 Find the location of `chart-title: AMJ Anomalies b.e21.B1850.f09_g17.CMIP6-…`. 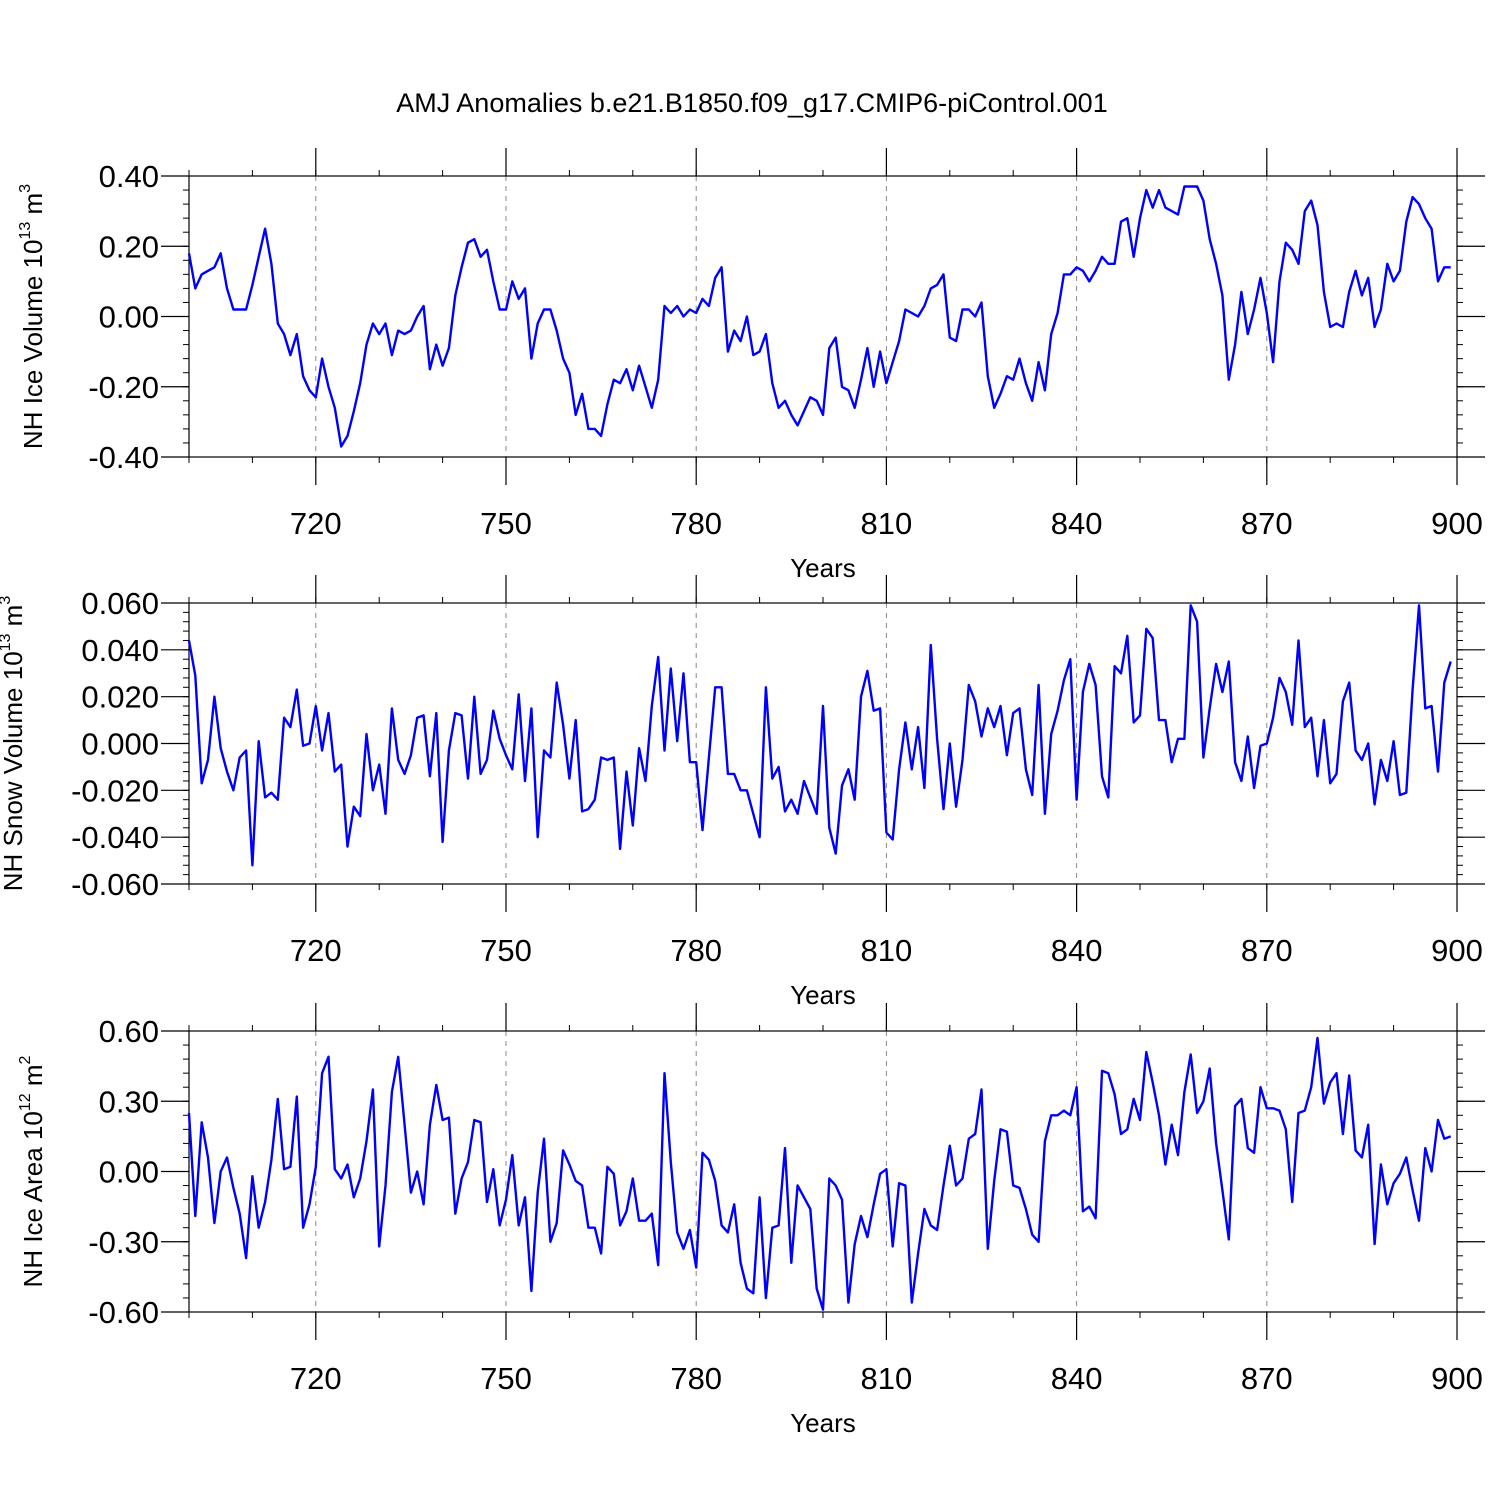

chart-title: AMJ Anomalies b.e21.B1850.f09_g17.CMIP6-… is located at coordinates (751, 103).